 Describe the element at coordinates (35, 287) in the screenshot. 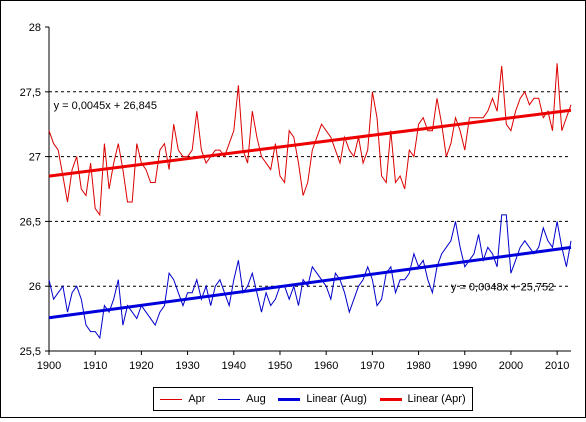

I see `y-tick-label-1: 26` at that location.